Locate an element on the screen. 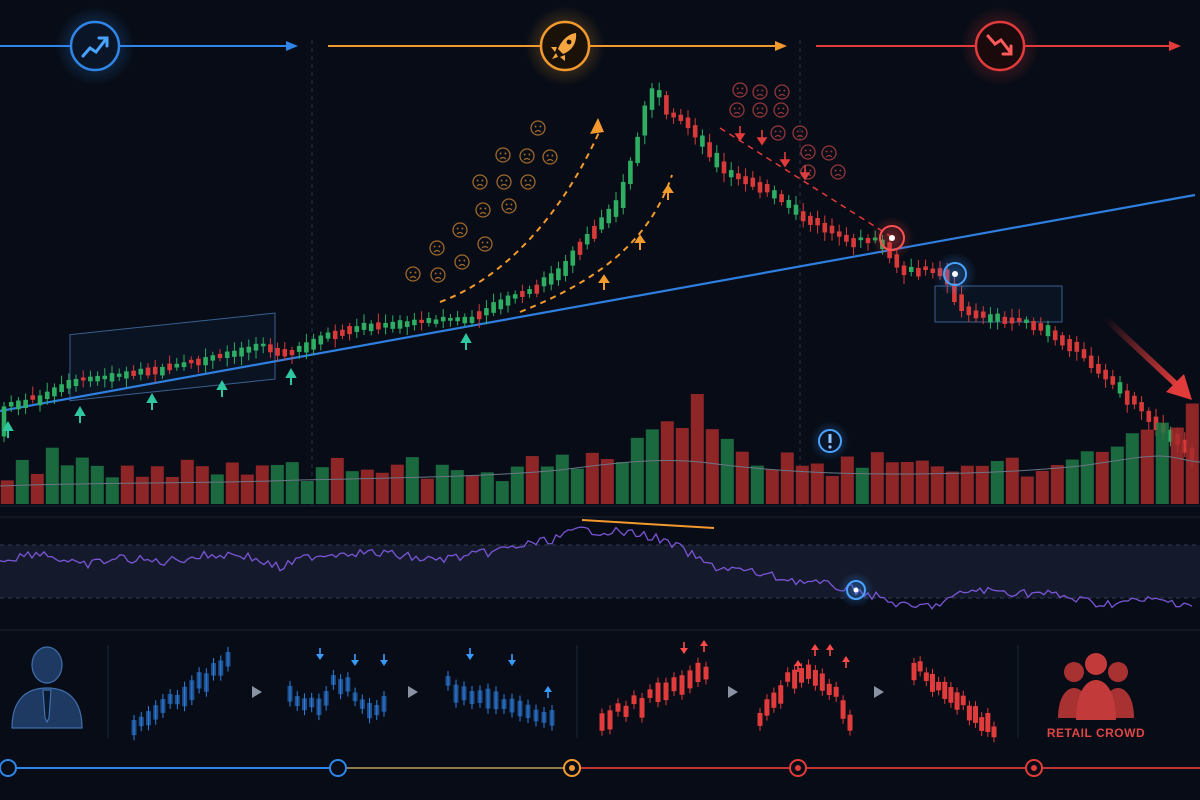 This screenshot has width=1200, height=800. mini-charts is located at coordinates (564, 691).